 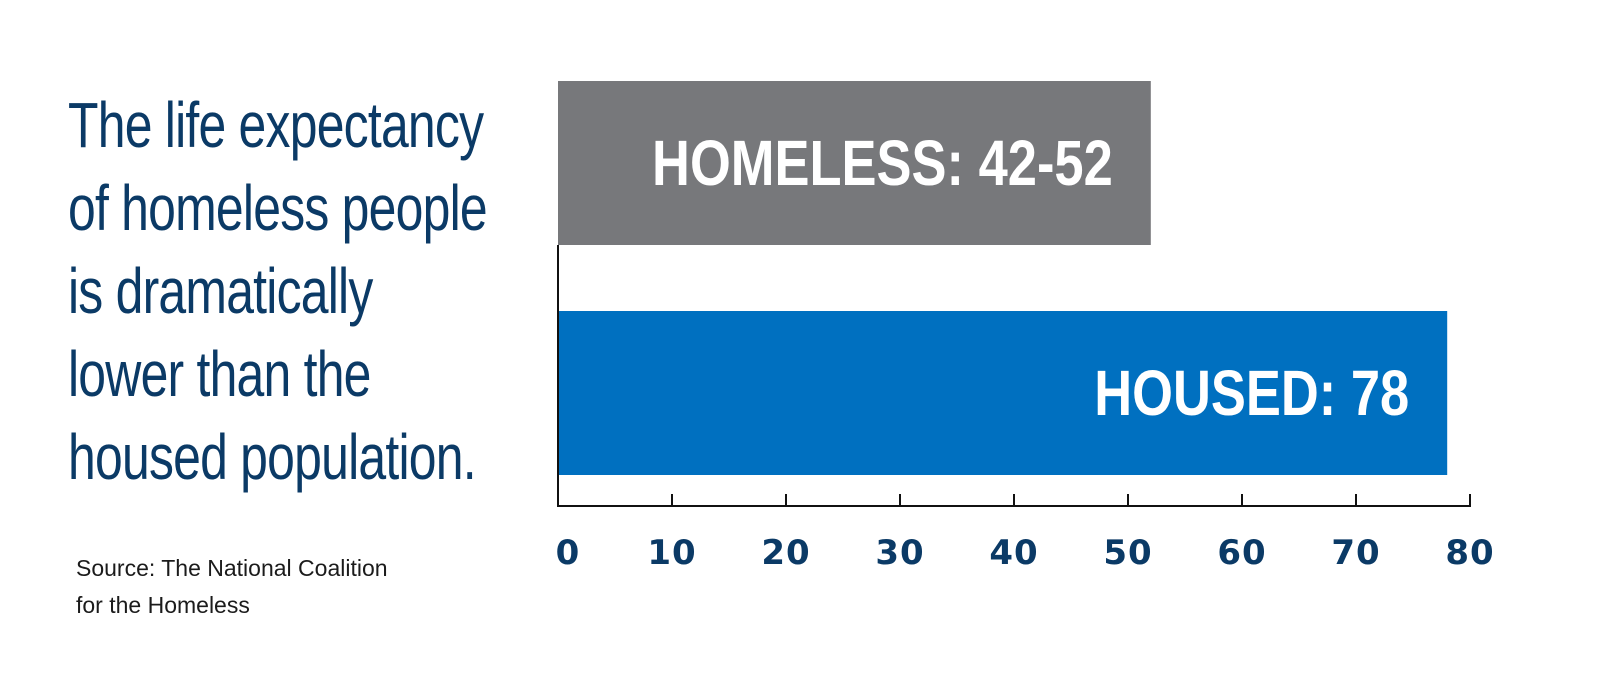 I want to click on bar-homeless, so click(x=854, y=163).